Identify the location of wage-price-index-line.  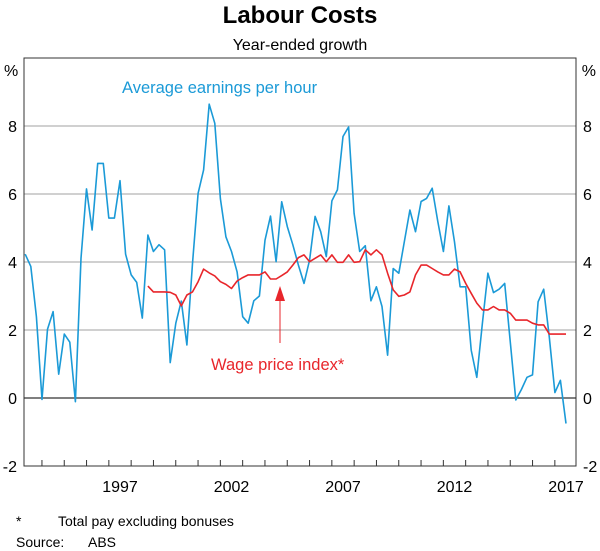
(356, 292).